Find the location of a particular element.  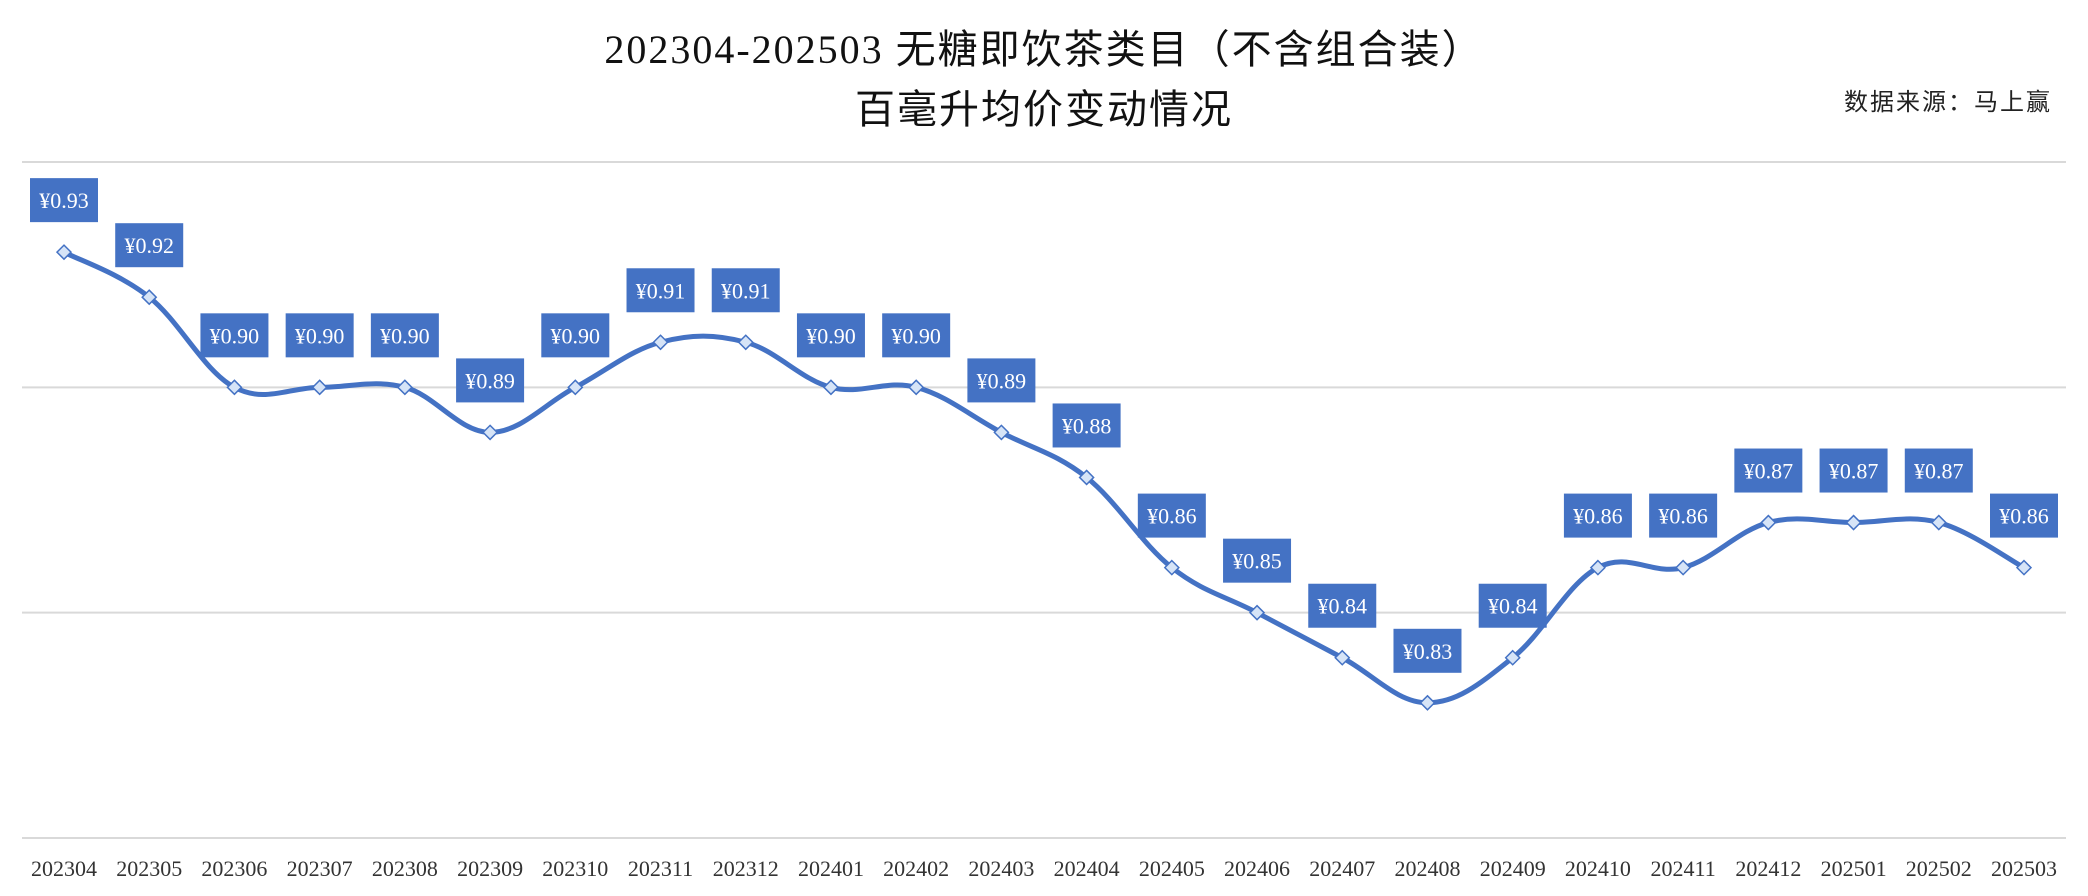

chart-title-line-2: 百毫升均价变动情况 is located at coordinates (1044, 109).